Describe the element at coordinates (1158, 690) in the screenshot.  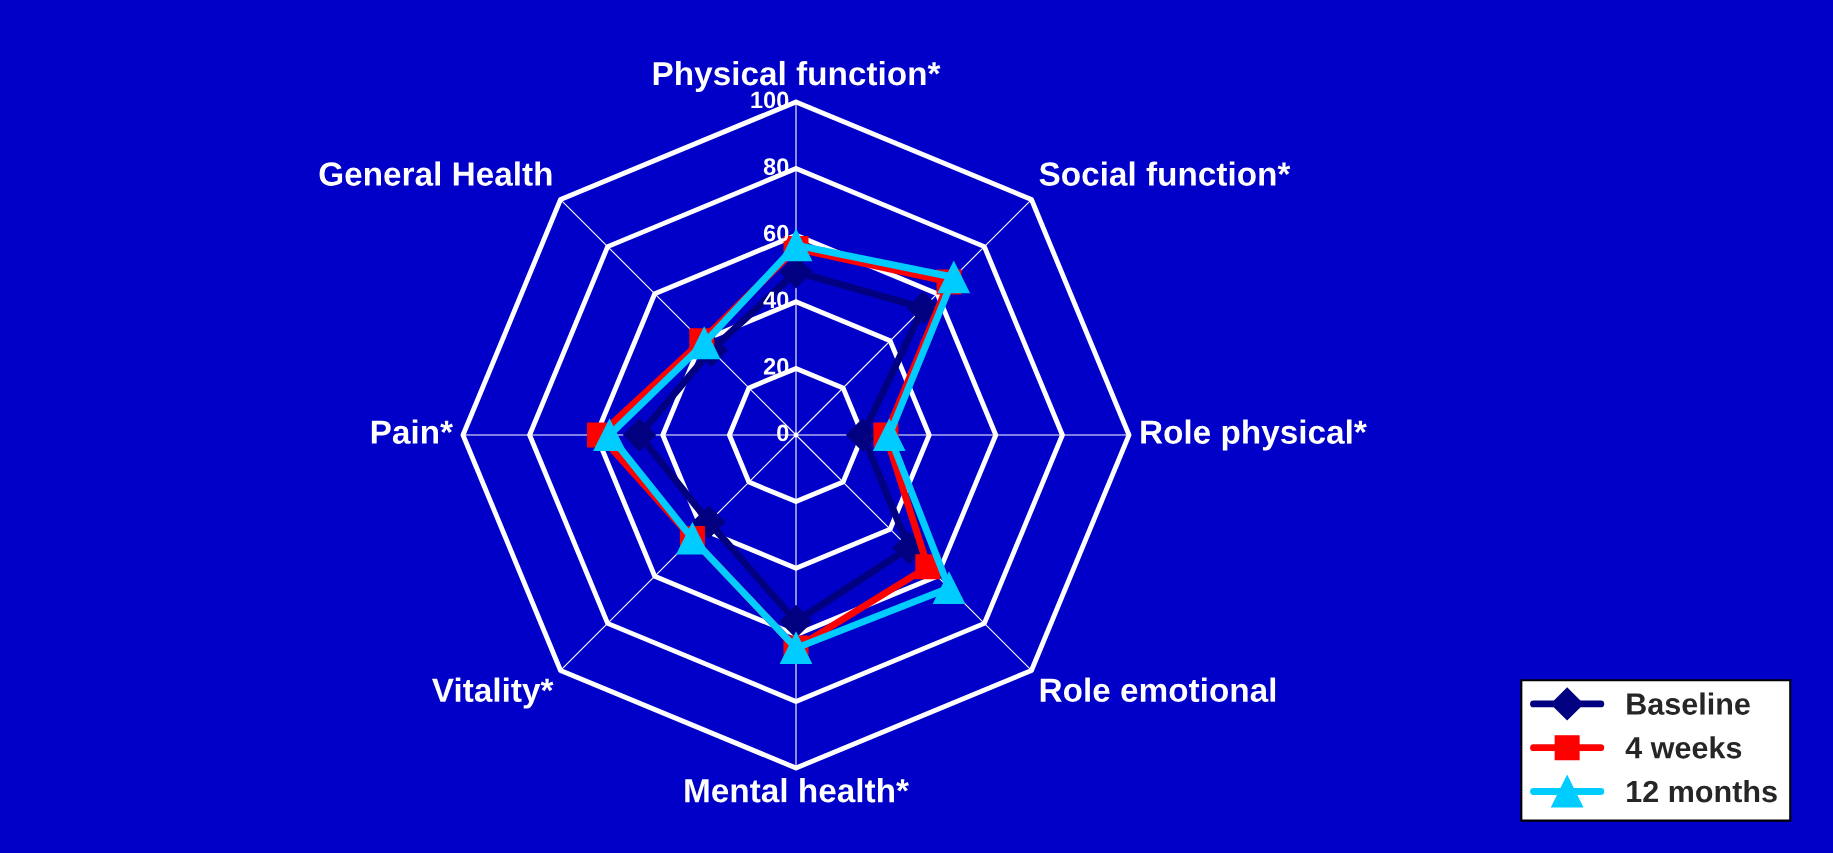
I see `spoke-label: Role emotional` at that location.